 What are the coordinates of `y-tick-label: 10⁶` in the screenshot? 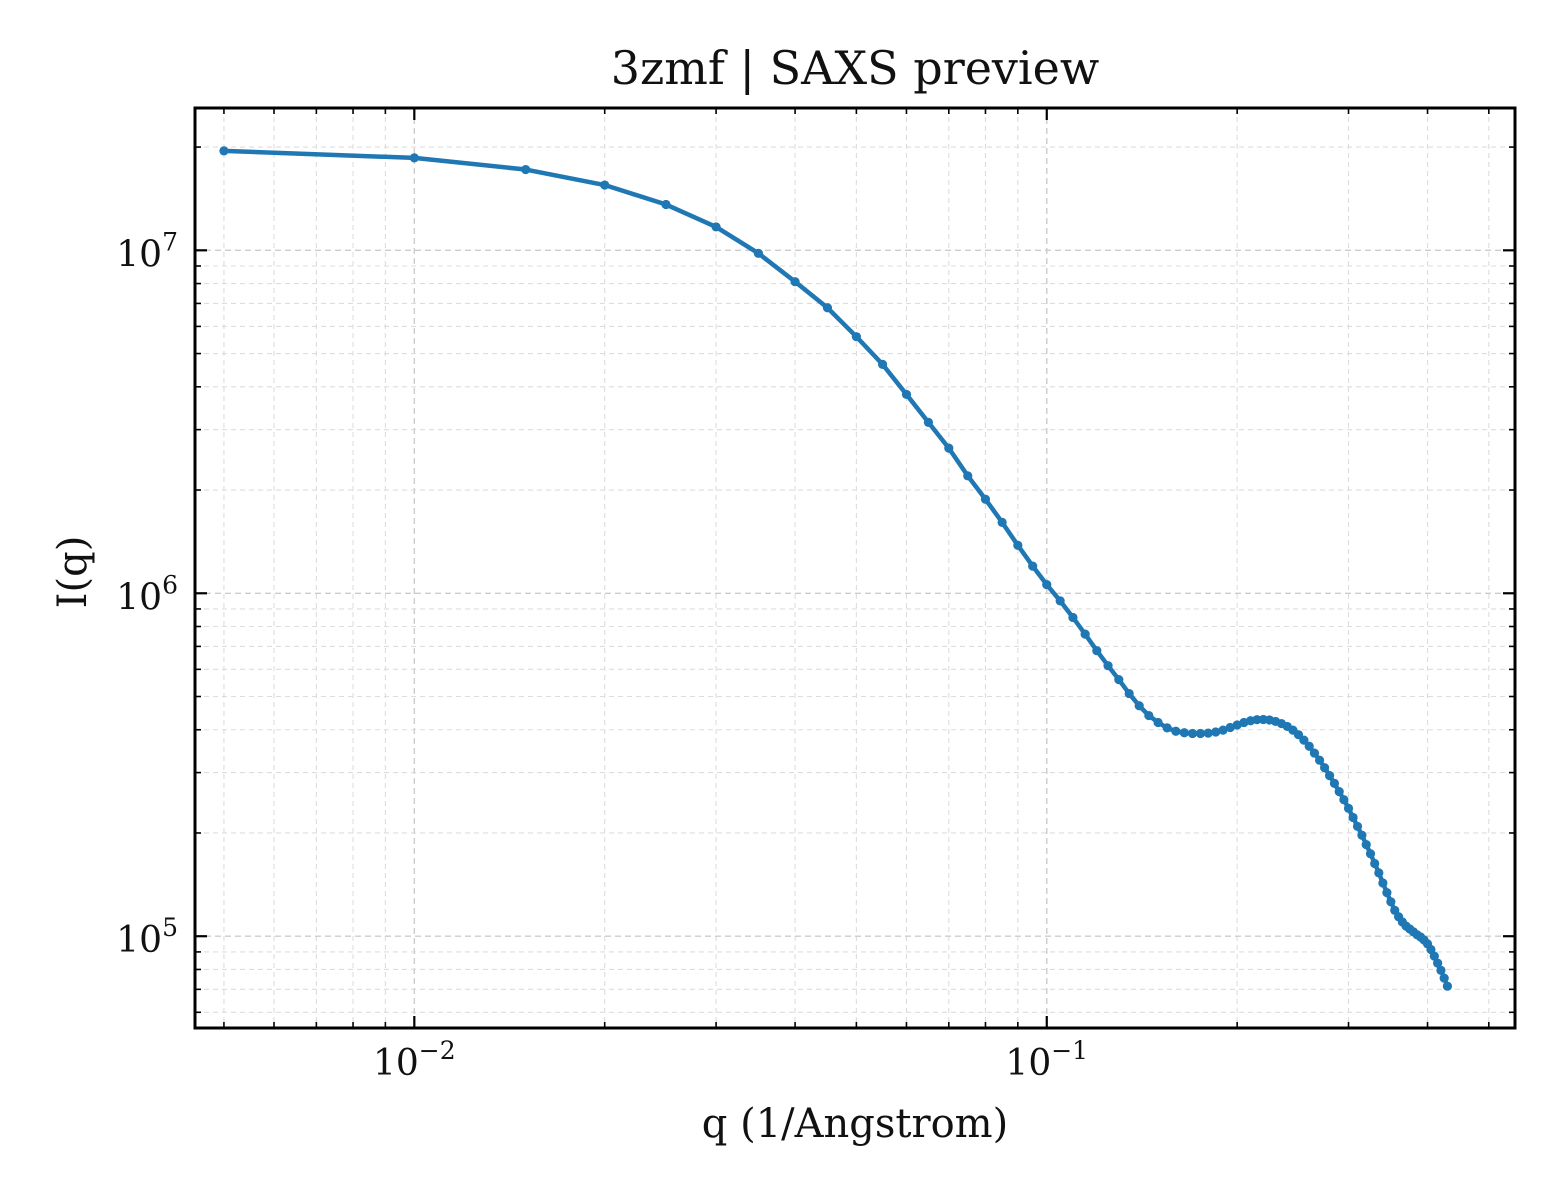 It's located at (147, 594).